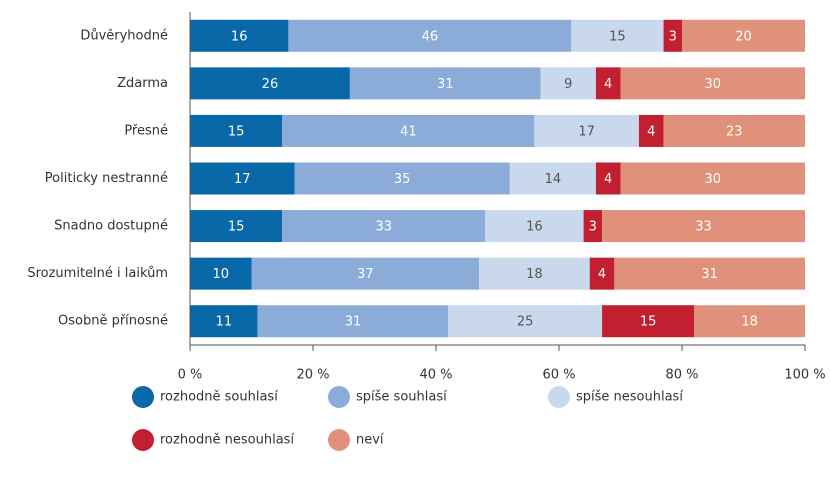 Image resolution: width=830 pixels, height=479 pixels. Describe the element at coordinates (142, 83) in the screenshot. I see `y-tick-label: Zdarma` at that location.